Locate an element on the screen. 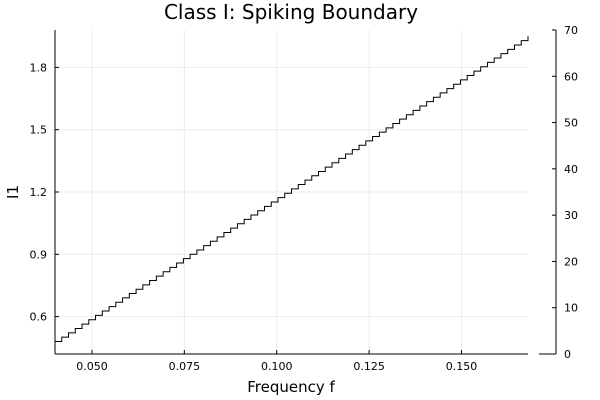  y2-tick-label: 50 is located at coordinates (571, 123).